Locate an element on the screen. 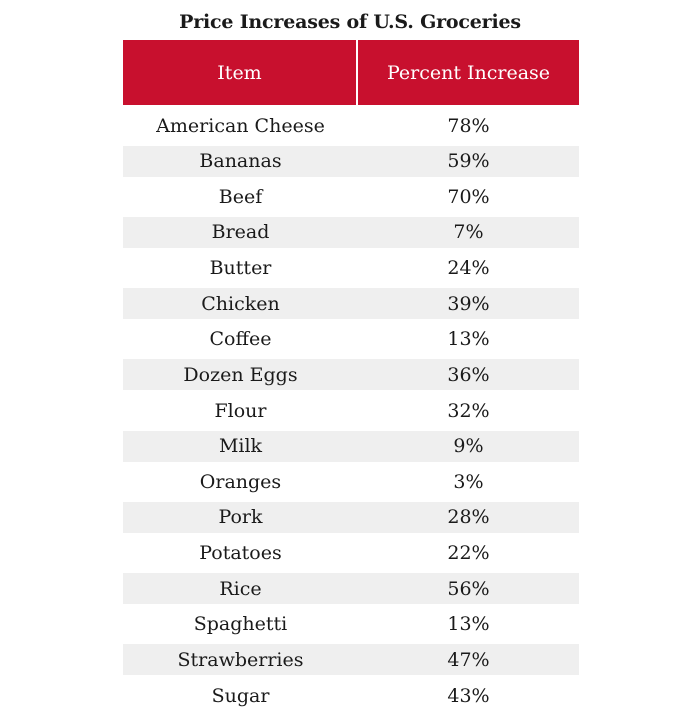 Image resolution: width=700 pixels, height=727 pixels. table-row: Bananas 59% is located at coordinates (351, 161).